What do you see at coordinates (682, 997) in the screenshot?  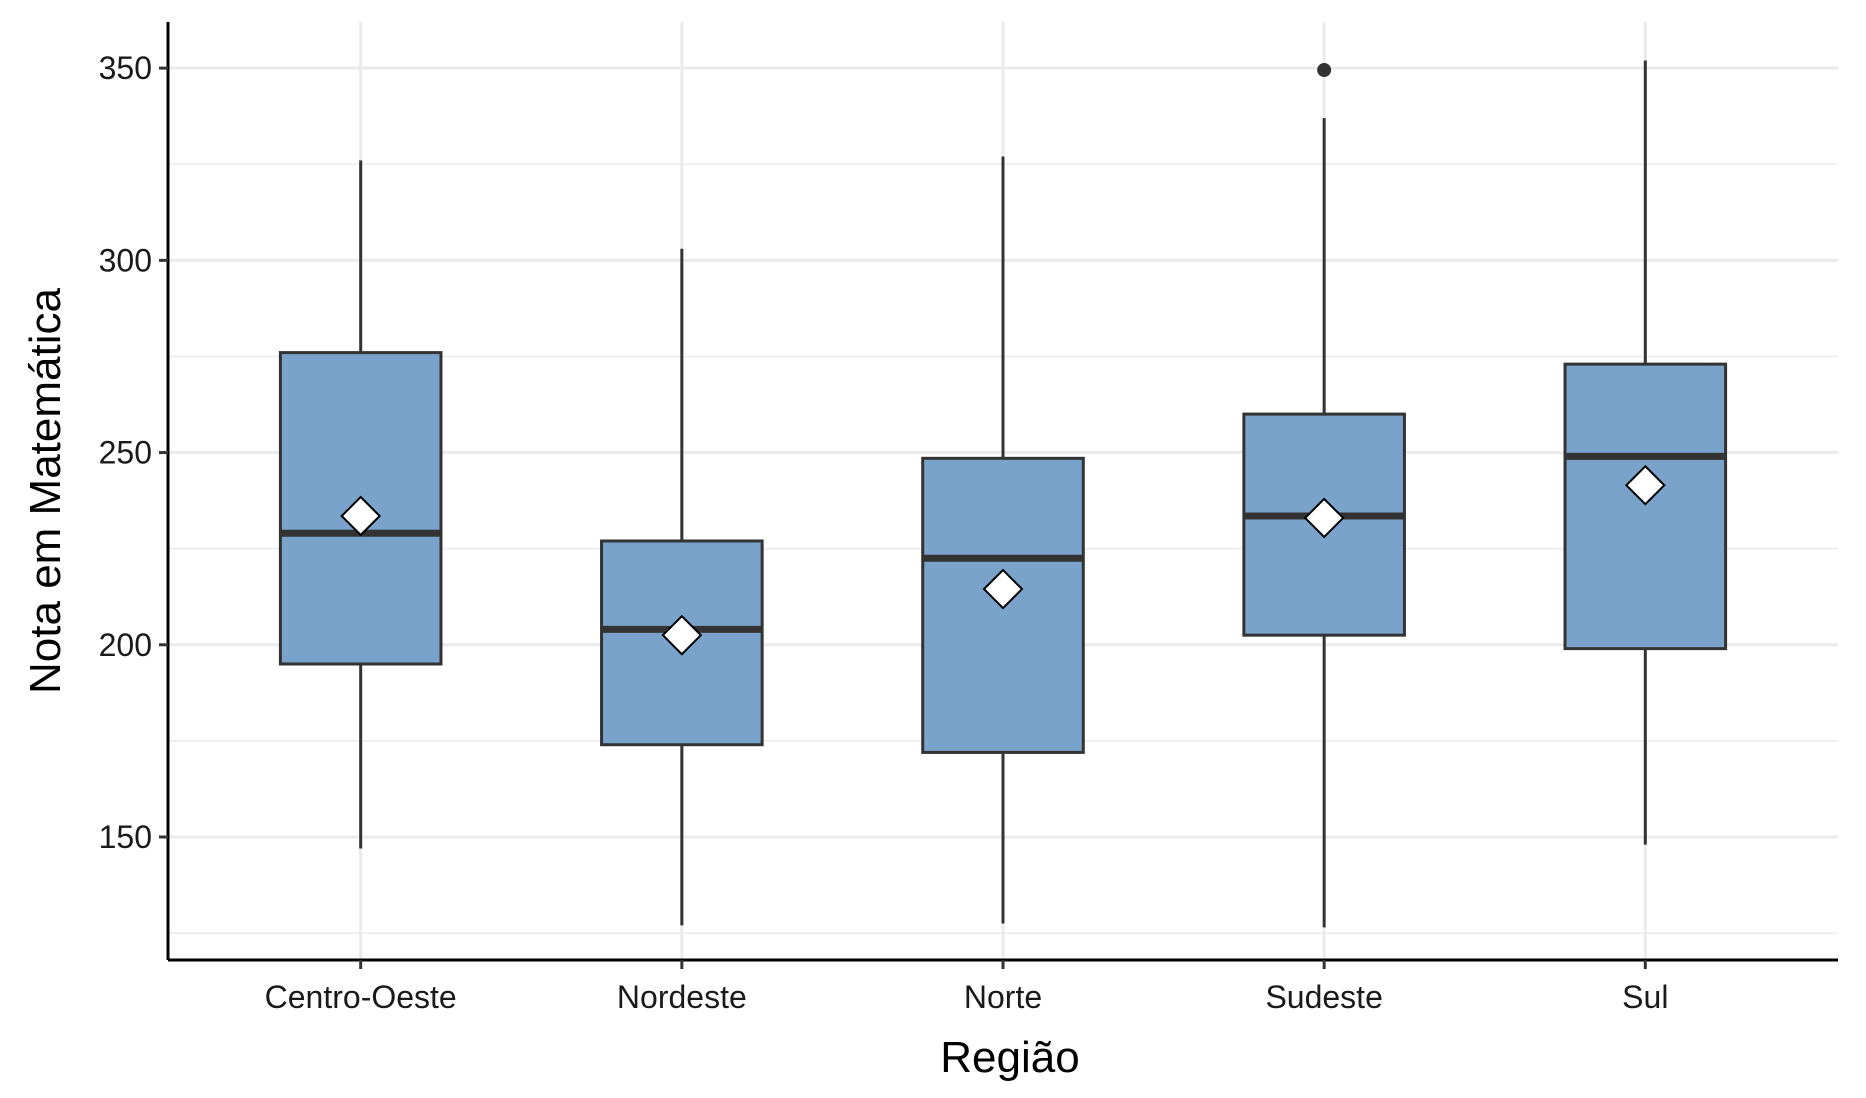 I see `x-tick-label: Nordeste` at bounding box center [682, 997].